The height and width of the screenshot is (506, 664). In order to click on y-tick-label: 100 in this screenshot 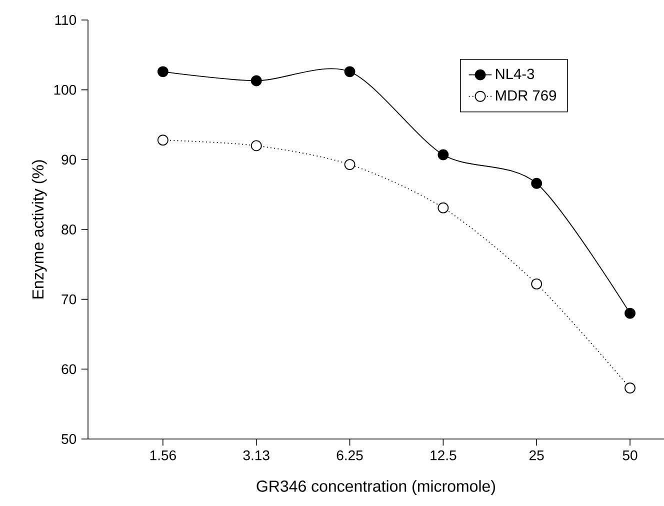, I will do `click(65, 89)`.